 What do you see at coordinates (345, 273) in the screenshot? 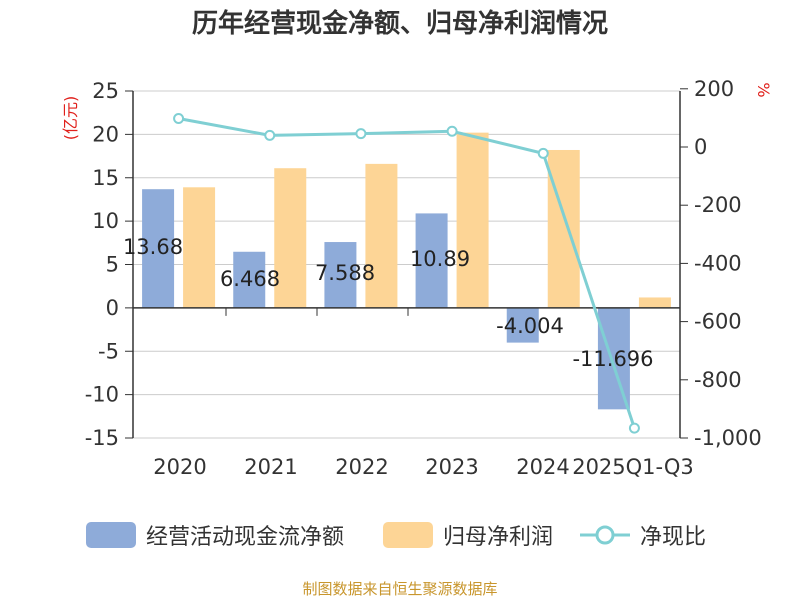
I see `data-label-cashflow: 7.588` at bounding box center [345, 273].